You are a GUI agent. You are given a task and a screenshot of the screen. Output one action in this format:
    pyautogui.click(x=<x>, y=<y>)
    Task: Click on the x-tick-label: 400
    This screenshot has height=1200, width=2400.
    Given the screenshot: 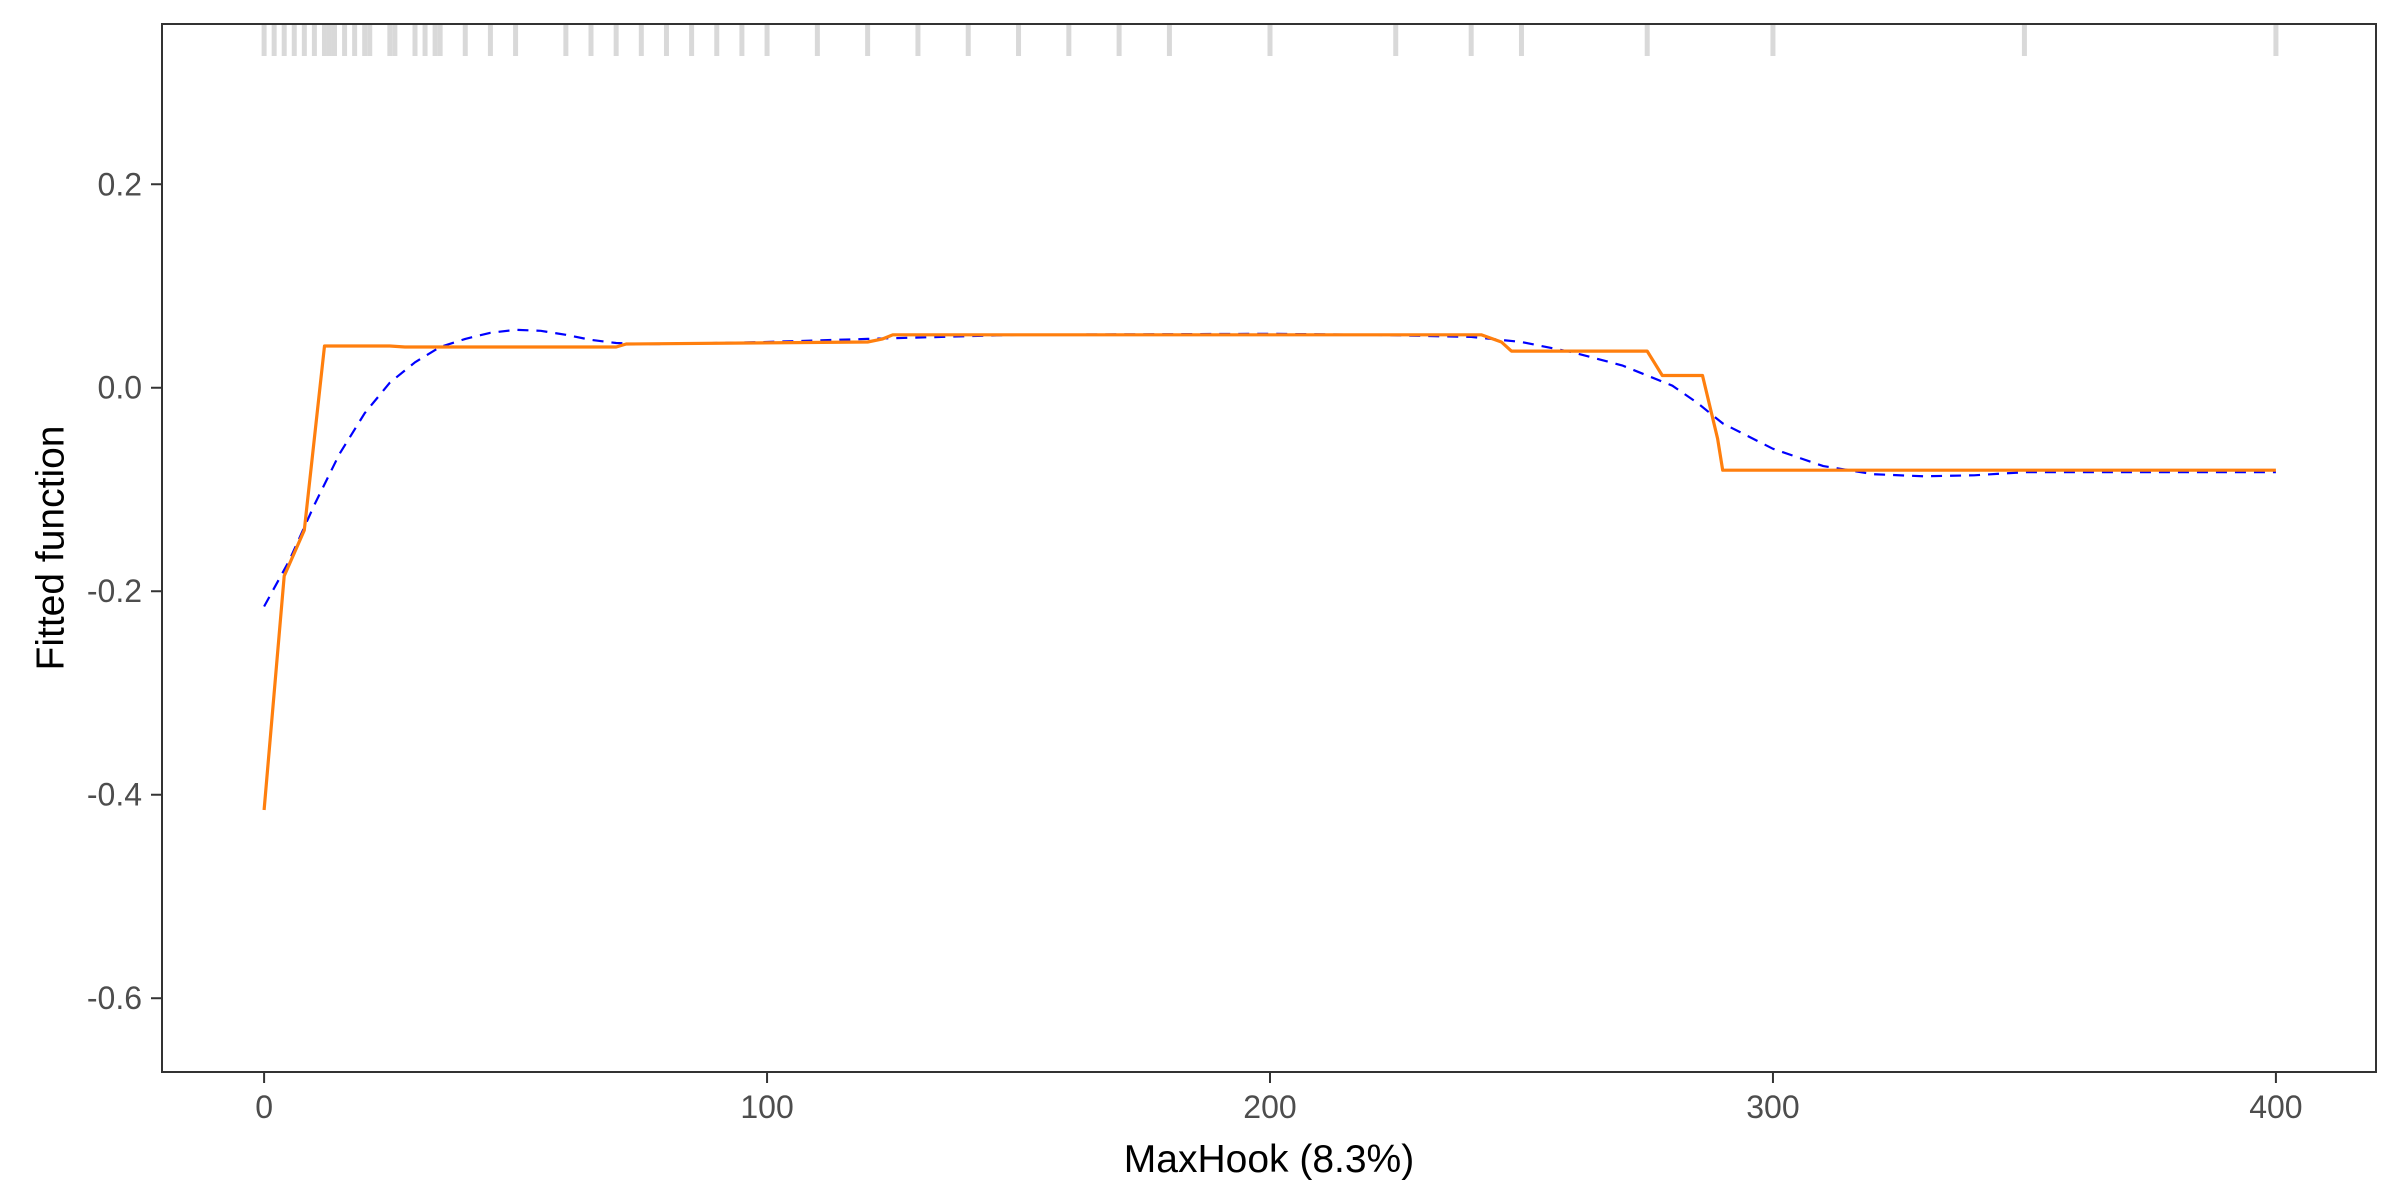 What is the action you would take?
    pyautogui.click(x=2275, y=1107)
    